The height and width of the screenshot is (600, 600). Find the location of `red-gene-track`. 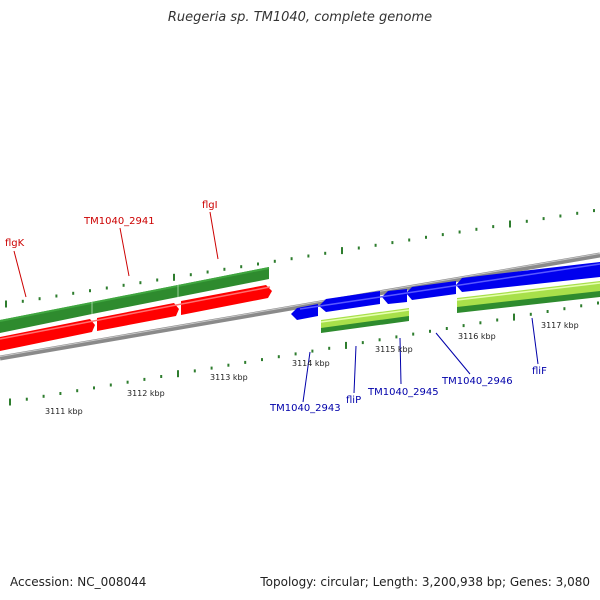

red-gene-track is located at coordinates (136, 318).